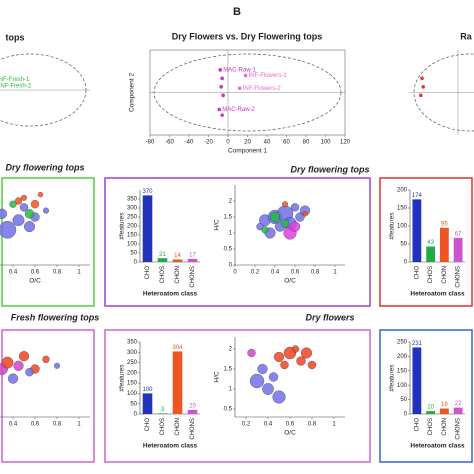 The image size is (474, 474). Describe the element at coordinates (247, 143) in the screenshot. I see `x-tick-label: 20` at that location.